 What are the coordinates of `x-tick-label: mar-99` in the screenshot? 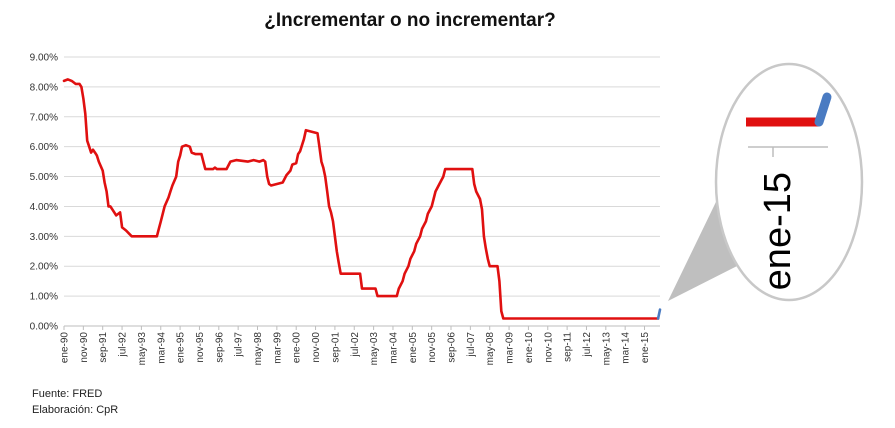 It's located at (277, 348).